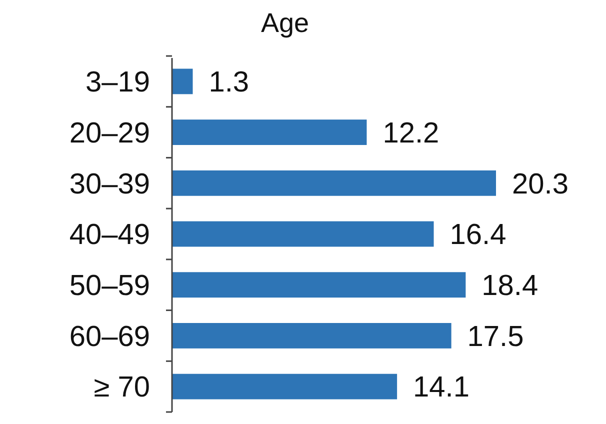 This screenshot has width=606, height=424. Describe the element at coordinates (109, 133) in the screenshot. I see `y-tick-label: 20–29` at that location.